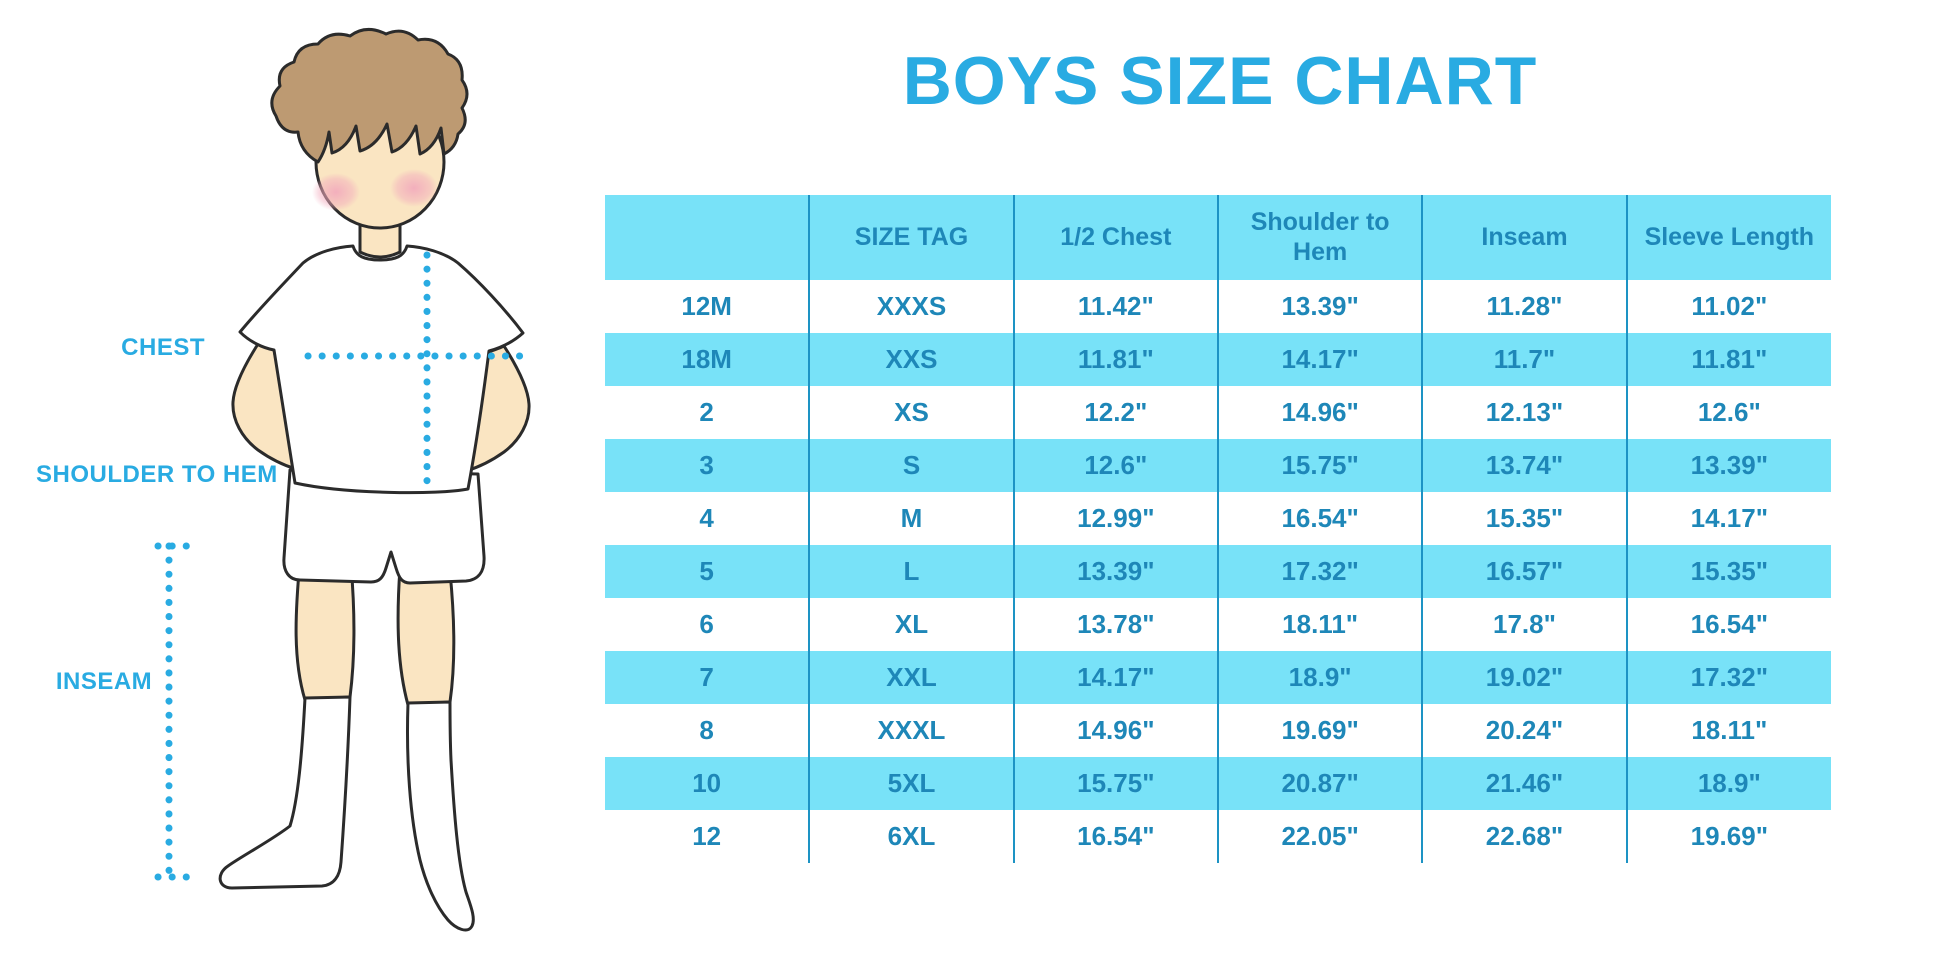  I want to click on table-row: 3 S 12.6" 15.75" 13.74" 13.39", so click(1218, 465).